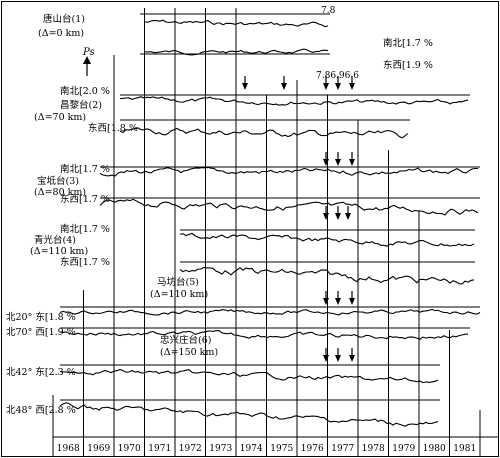 This screenshot has width=500, height=458. Describe the element at coordinates (159, 449) in the screenshot. I see `year-tick-label: 1971` at that location.